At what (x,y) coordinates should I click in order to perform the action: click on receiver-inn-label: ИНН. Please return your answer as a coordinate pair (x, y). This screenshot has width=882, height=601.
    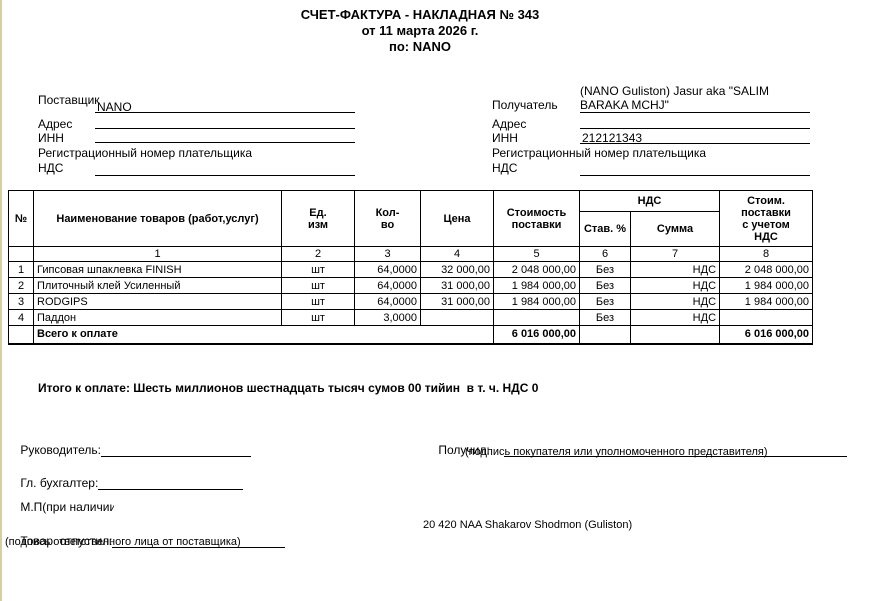
    Looking at the image, I should click on (505, 138).